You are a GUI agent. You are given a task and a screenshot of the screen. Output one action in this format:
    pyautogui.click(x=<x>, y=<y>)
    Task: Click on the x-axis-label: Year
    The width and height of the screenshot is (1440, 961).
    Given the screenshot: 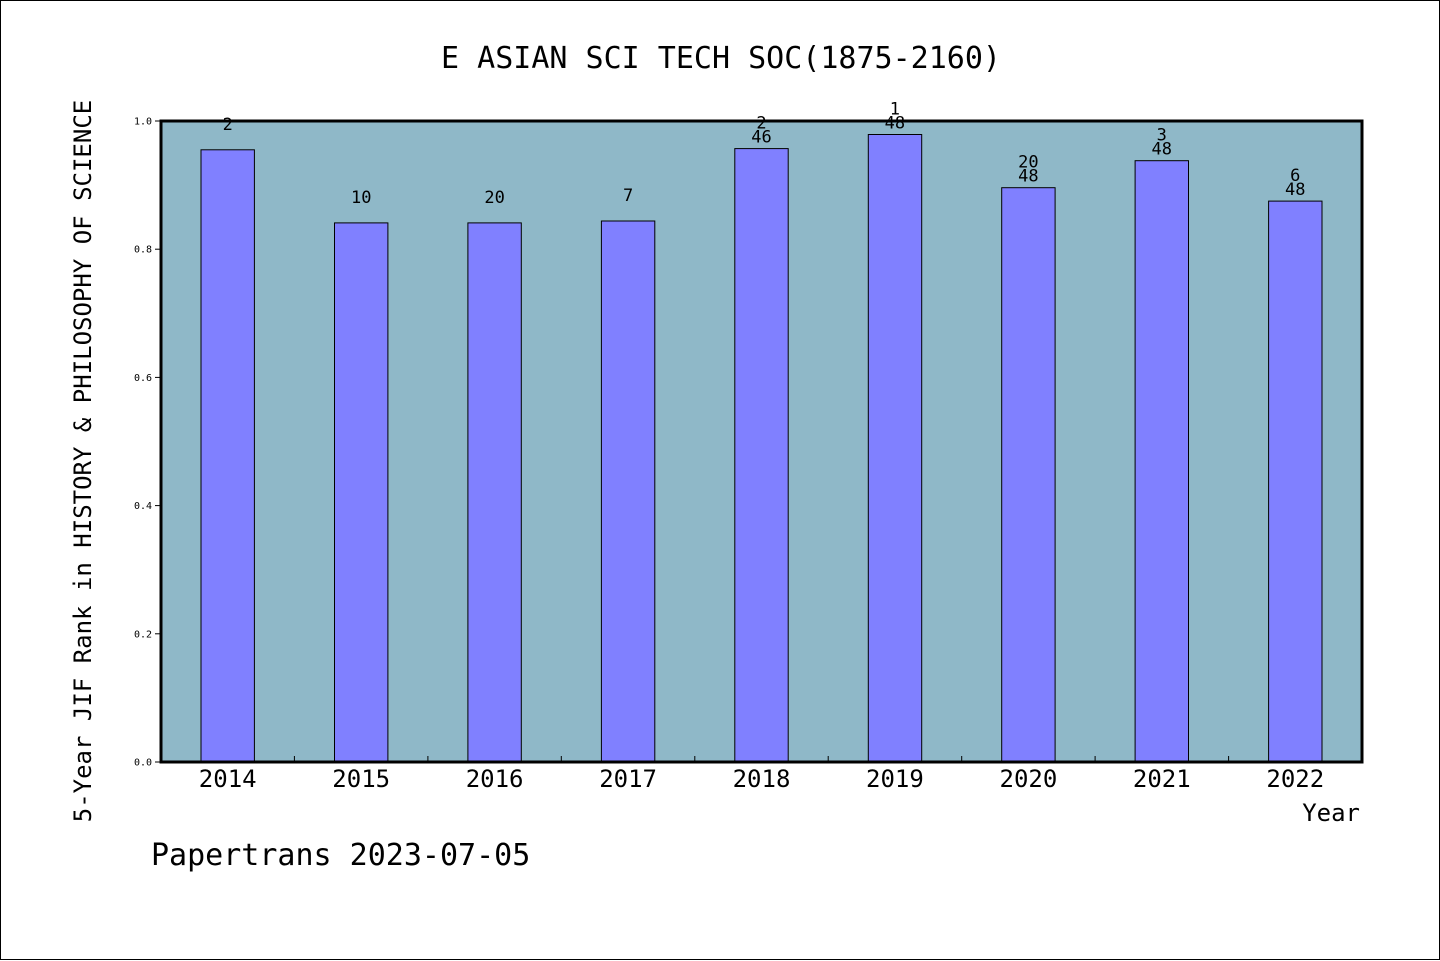 What is the action you would take?
    pyautogui.click(x=1331, y=813)
    